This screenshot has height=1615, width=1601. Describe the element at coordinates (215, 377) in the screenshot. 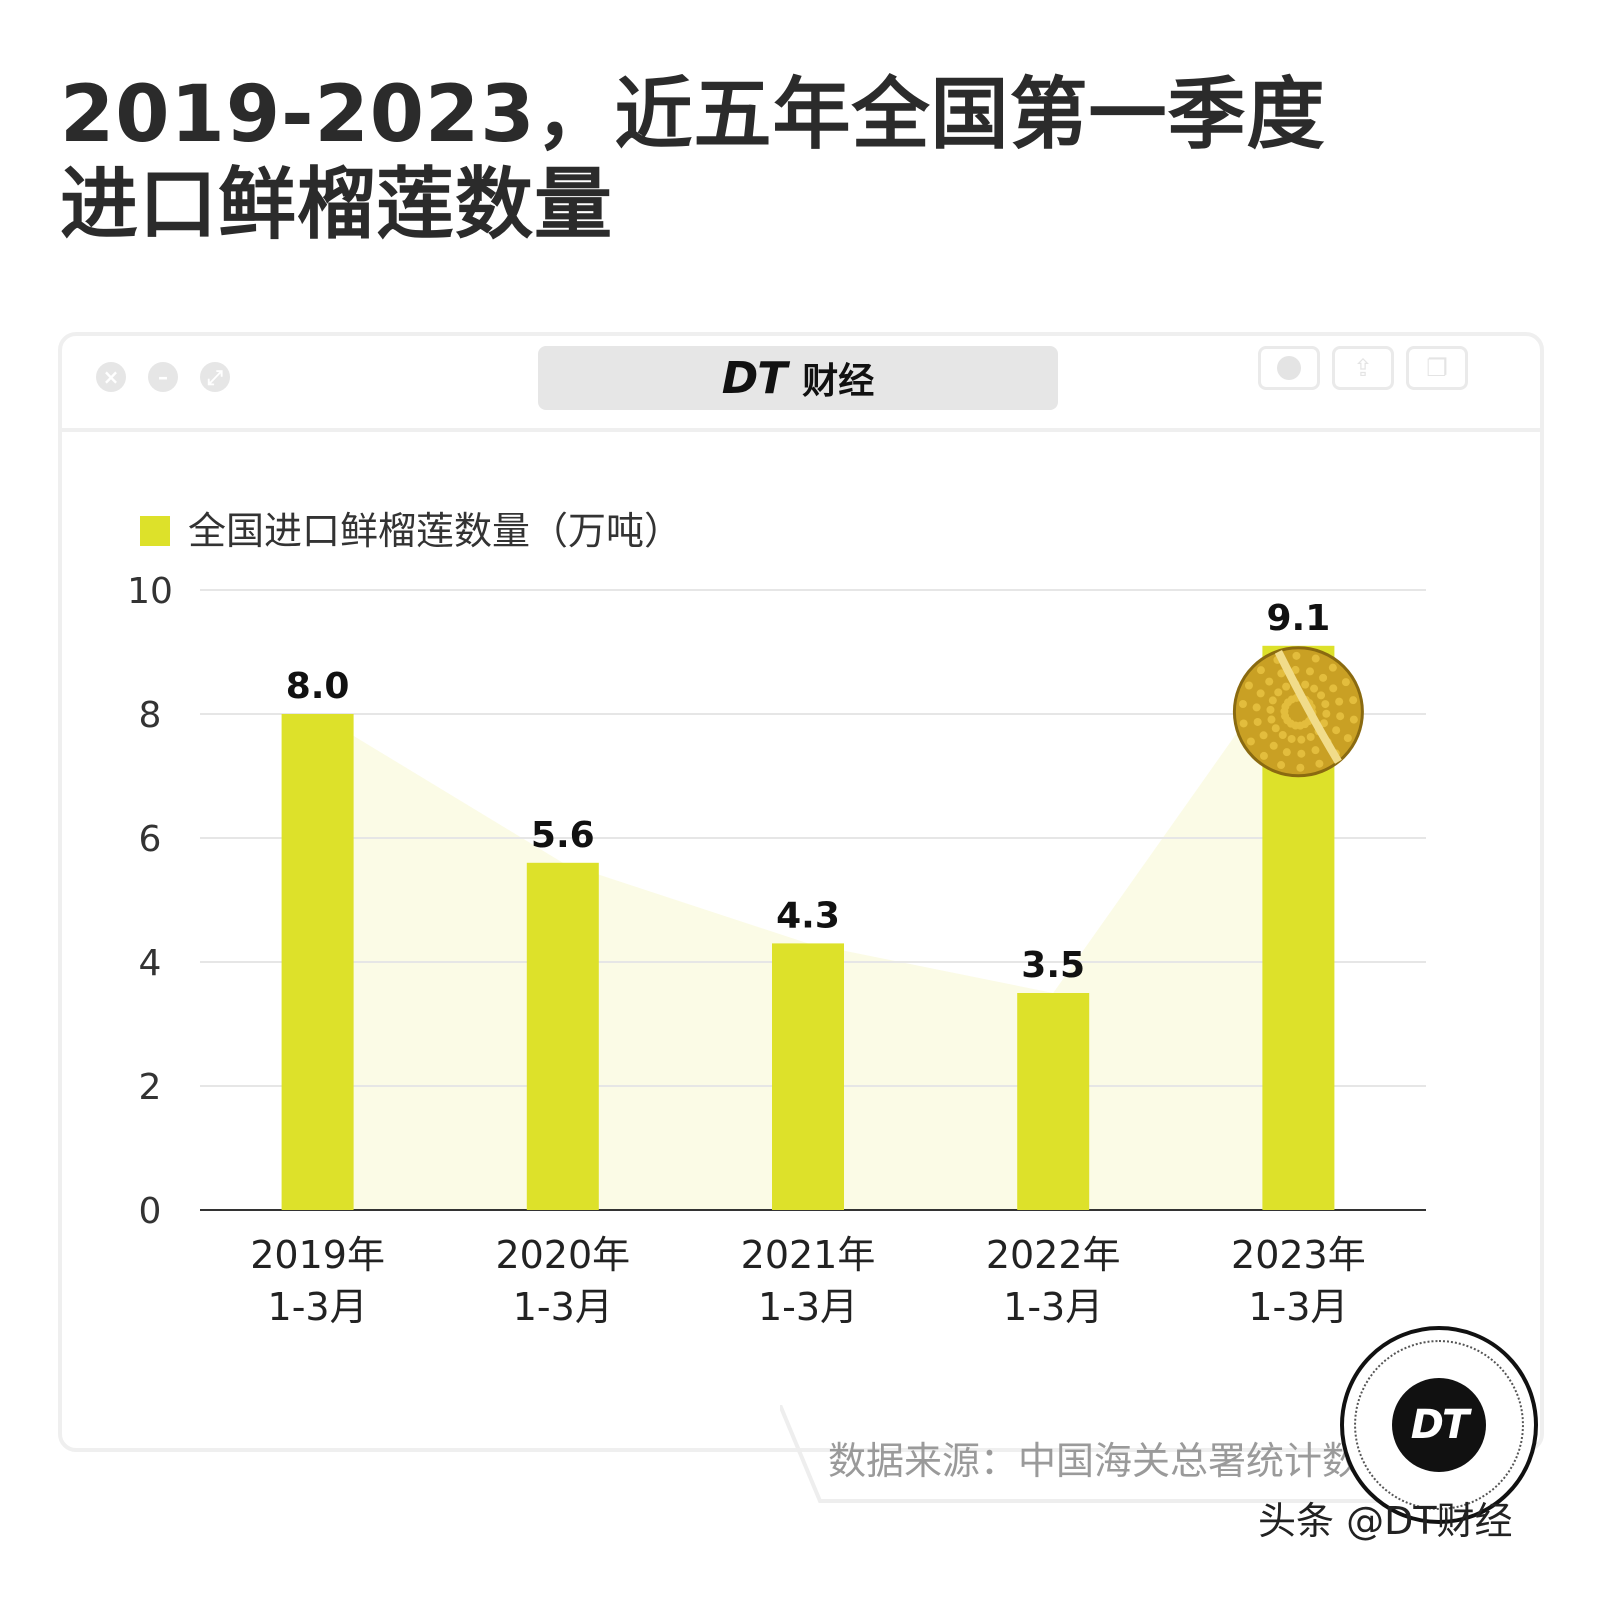

I see `maximize-icon: ⤢` at that location.